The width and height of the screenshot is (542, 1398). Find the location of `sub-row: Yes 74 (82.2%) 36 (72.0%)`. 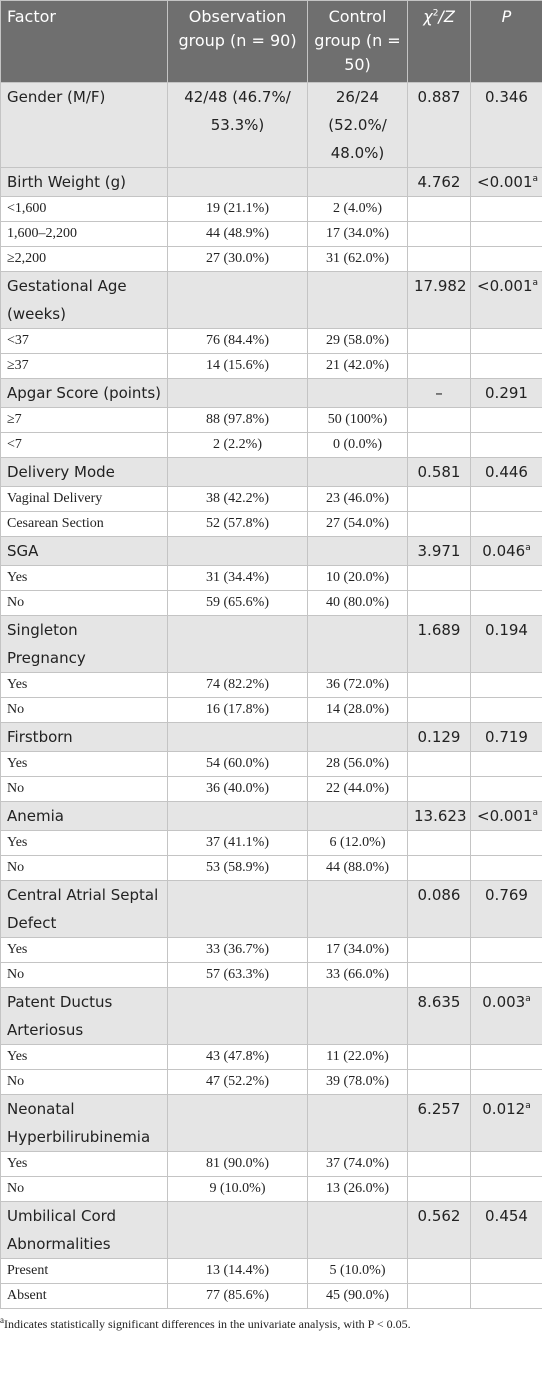

sub-row: Yes 74 (82.2%) 36 (72.0%) is located at coordinates (271, 685).